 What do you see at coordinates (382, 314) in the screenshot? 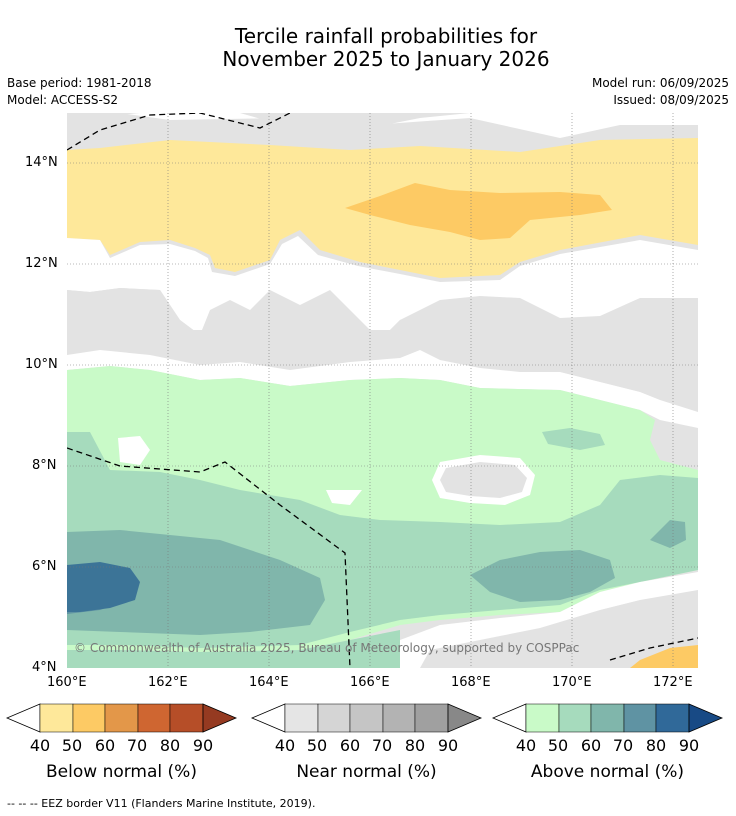
I see `grey-mid` at bounding box center [382, 314].